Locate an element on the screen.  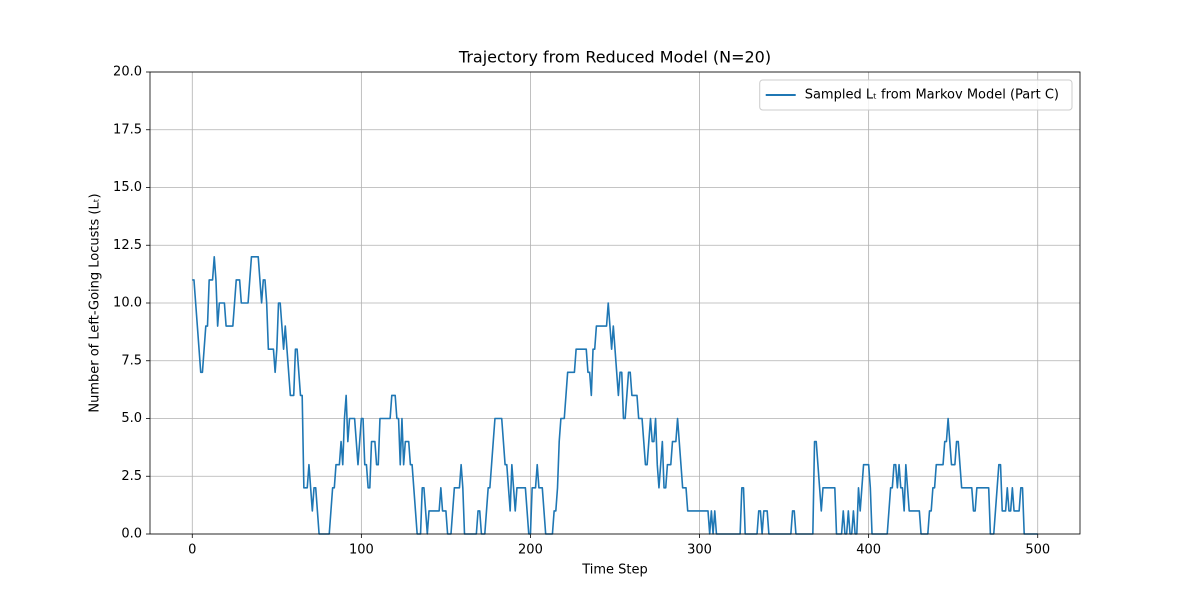
x-tick-label: 200 is located at coordinates (530, 550).